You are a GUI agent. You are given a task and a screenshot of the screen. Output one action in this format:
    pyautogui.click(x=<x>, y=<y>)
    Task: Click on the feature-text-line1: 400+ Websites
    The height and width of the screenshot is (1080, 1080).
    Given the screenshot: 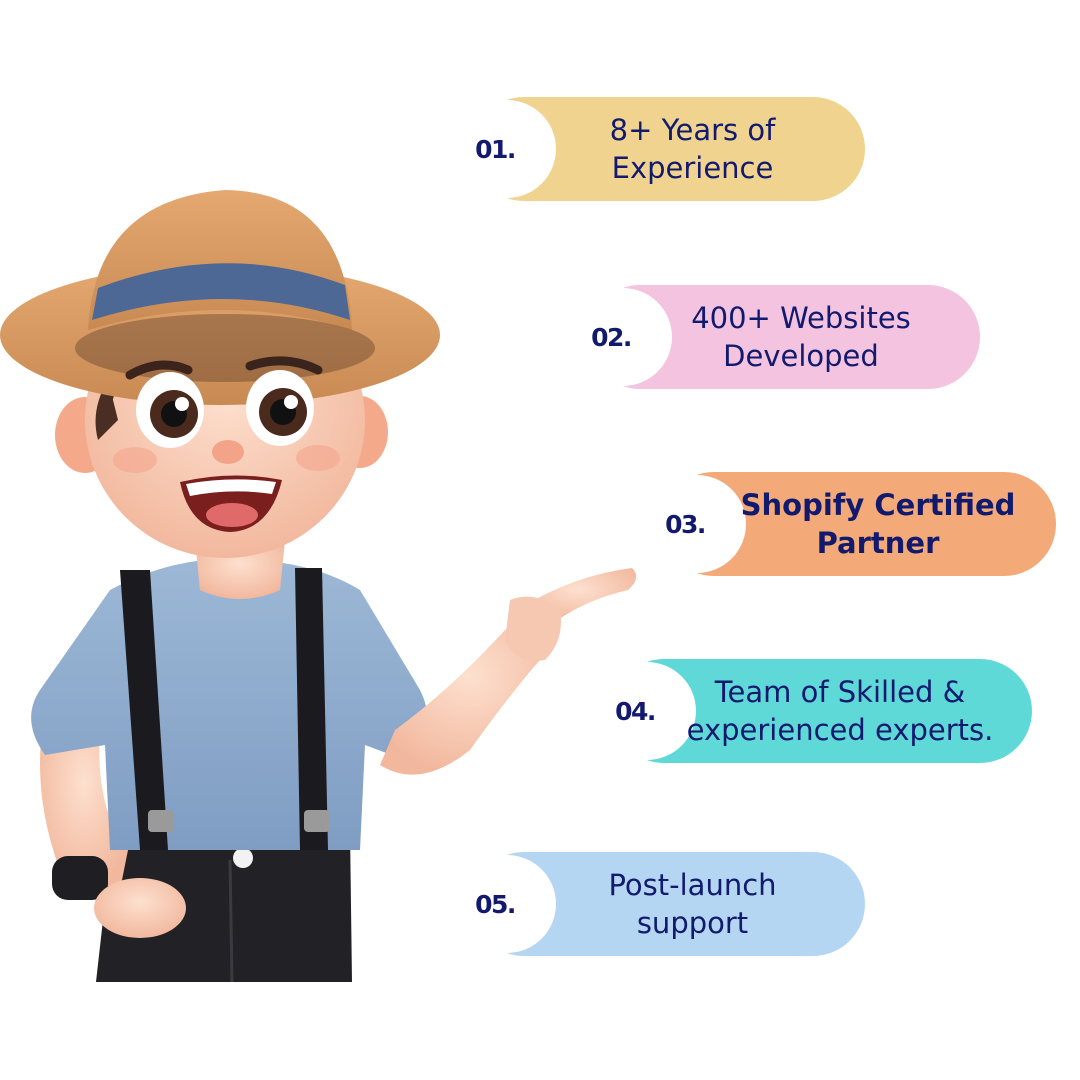 What is the action you would take?
    pyautogui.click(x=801, y=318)
    